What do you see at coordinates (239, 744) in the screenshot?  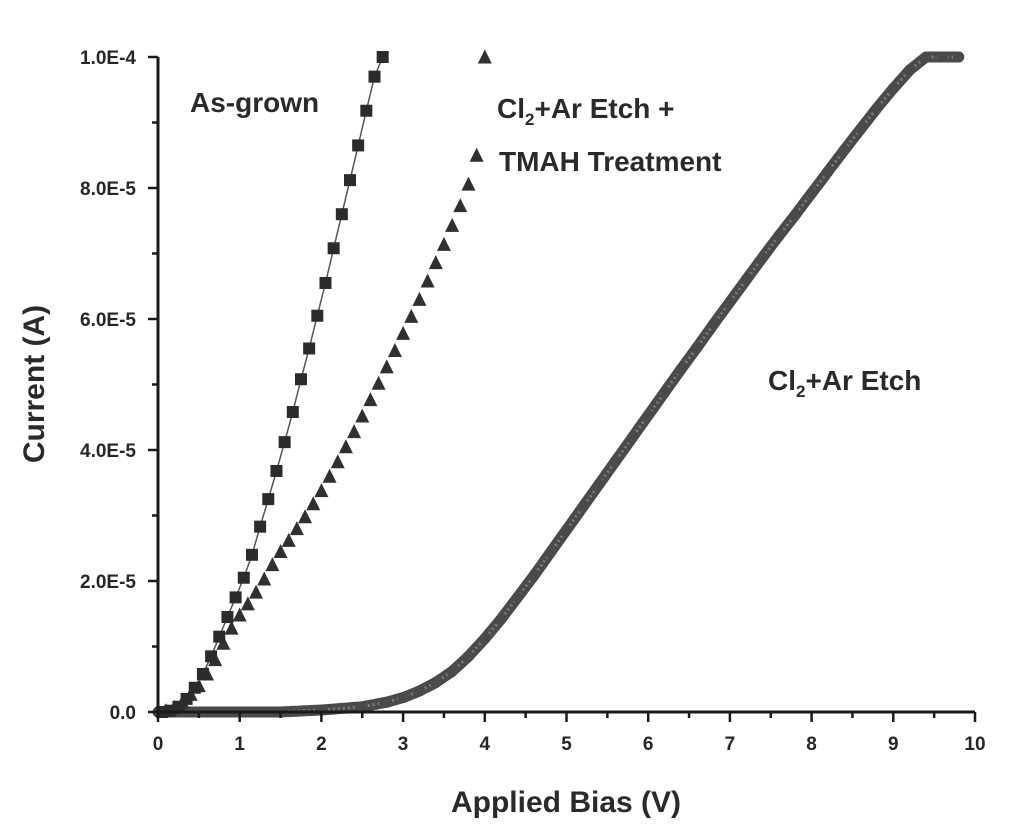 I see `x-tick-label: 1` at bounding box center [239, 744].